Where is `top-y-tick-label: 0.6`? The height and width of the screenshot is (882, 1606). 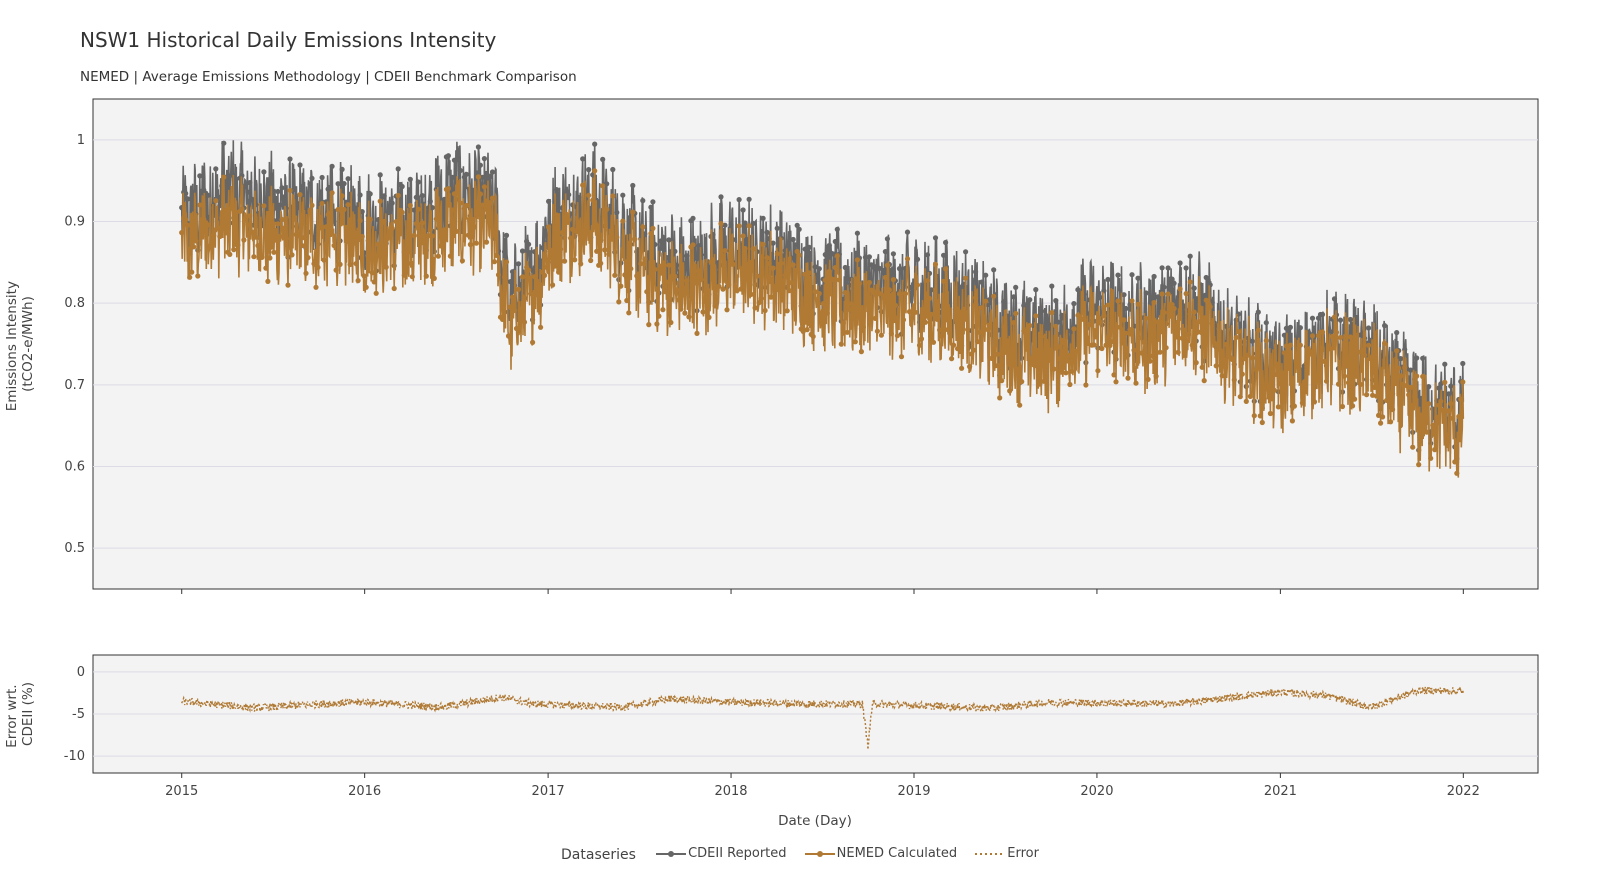 top-y-tick-label: 0.6 is located at coordinates (74, 467).